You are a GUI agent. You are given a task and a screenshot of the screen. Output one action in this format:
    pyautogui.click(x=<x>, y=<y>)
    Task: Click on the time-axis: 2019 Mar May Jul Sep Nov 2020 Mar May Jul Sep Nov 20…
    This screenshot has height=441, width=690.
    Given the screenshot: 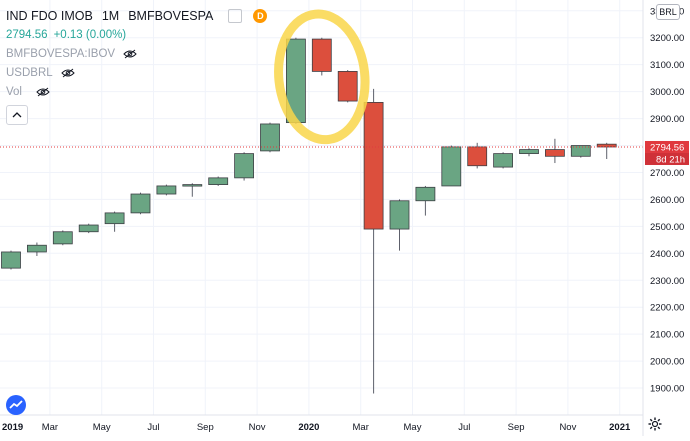 What is the action you would take?
    pyautogui.click(x=316, y=427)
    